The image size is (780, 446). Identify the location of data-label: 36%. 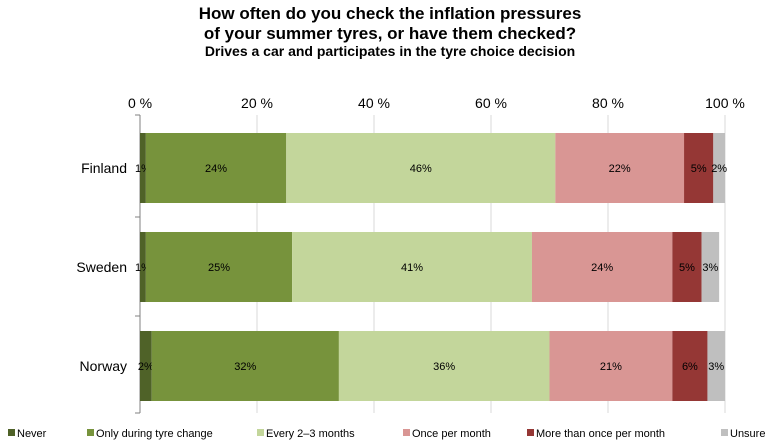
(444, 367).